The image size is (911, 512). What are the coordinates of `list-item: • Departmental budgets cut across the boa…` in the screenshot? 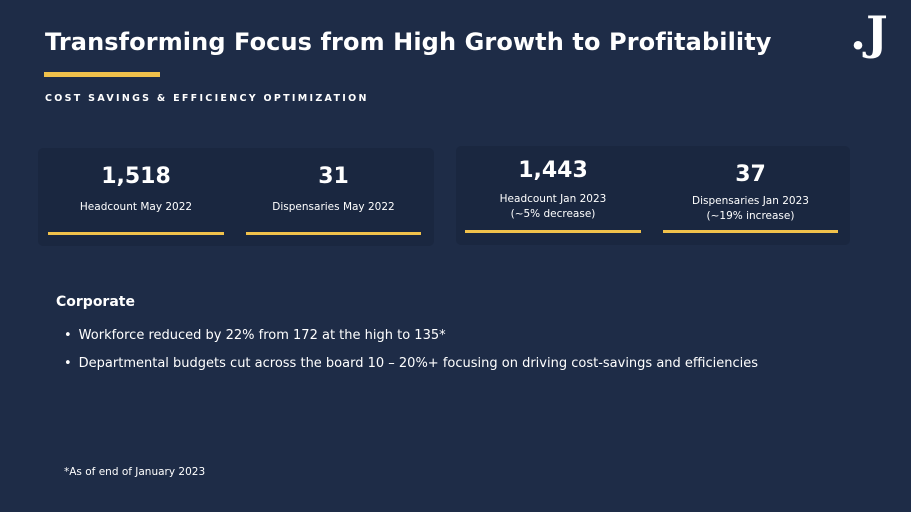 It's located at (411, 364).